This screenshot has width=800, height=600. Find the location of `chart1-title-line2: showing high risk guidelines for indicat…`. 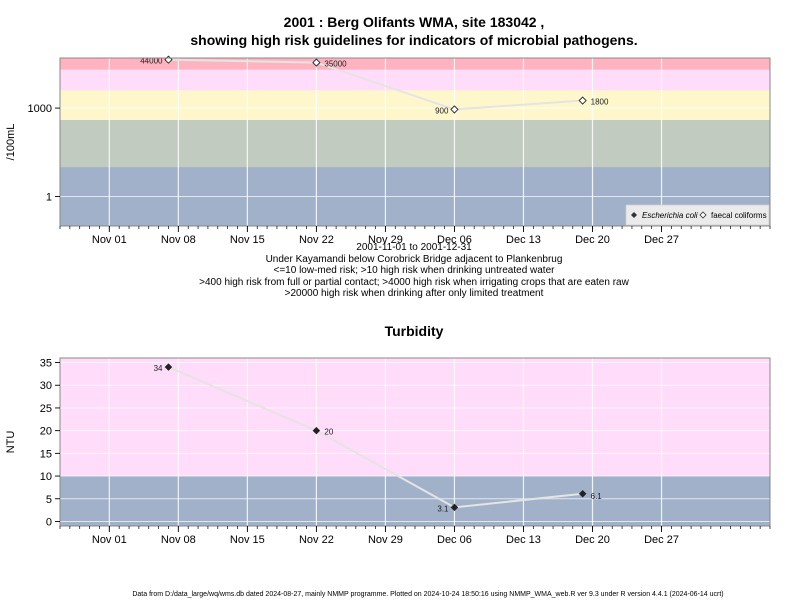

chart1-title-line2: showing high risk guidelines for indicat… is located at coordinates (413, 40).